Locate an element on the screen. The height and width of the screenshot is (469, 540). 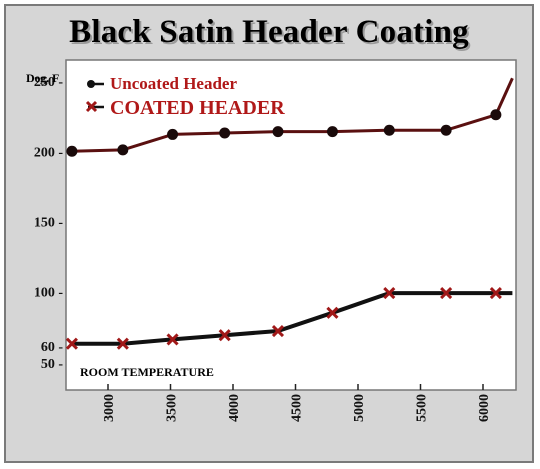
x-tick-label: 4000 is located at coordinates (234, 408).